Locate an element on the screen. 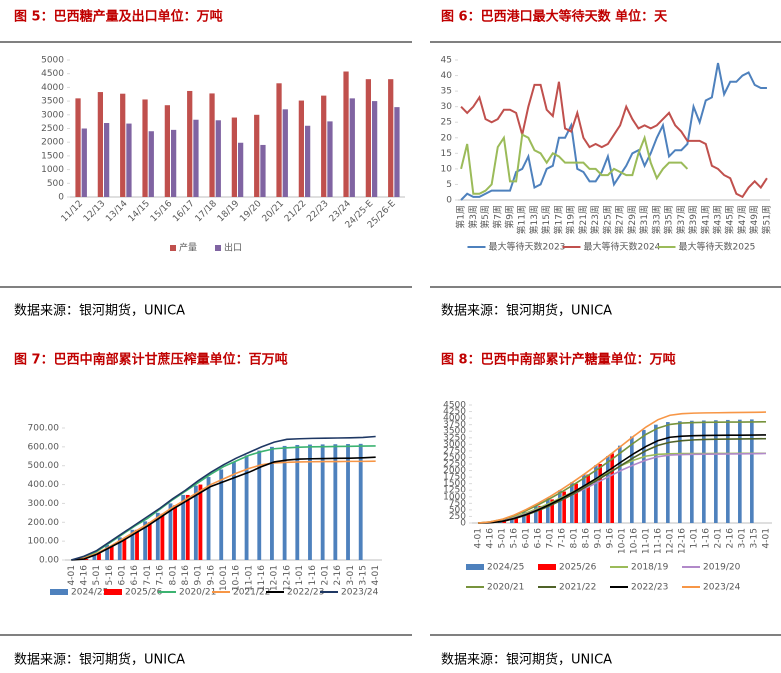  y-tick-label: 2250 is located at coordinates (454, 465).